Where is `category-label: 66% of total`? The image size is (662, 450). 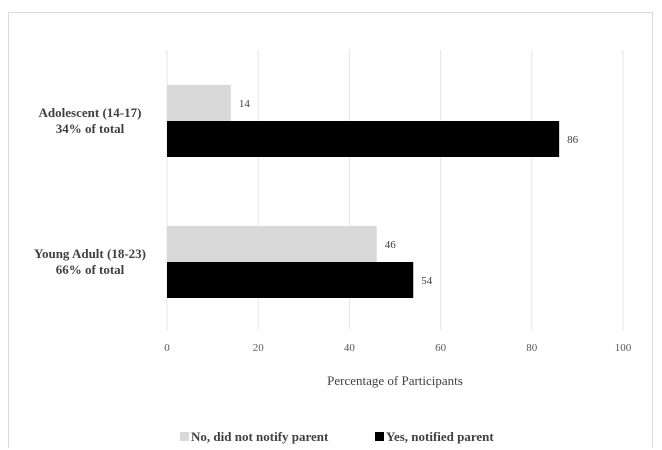 category-label: 66% of total is located at coordinates (90, 269).